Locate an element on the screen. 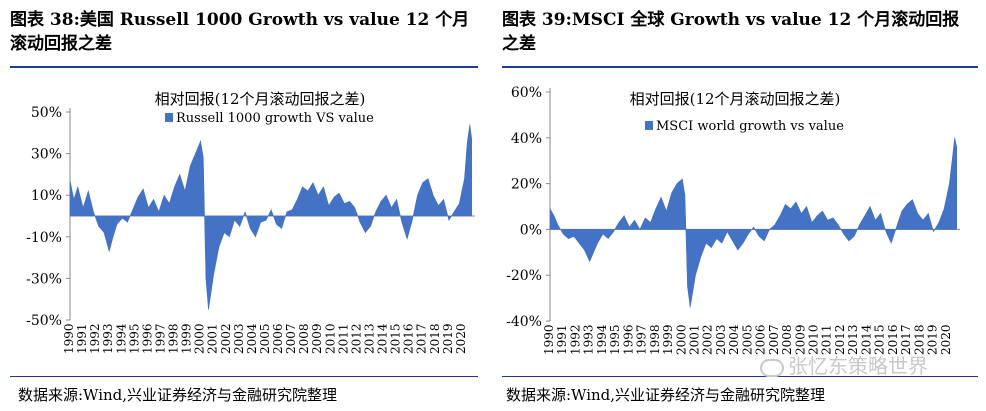  left-x-tick-label: 2006 is located at coordinates (278, 338).